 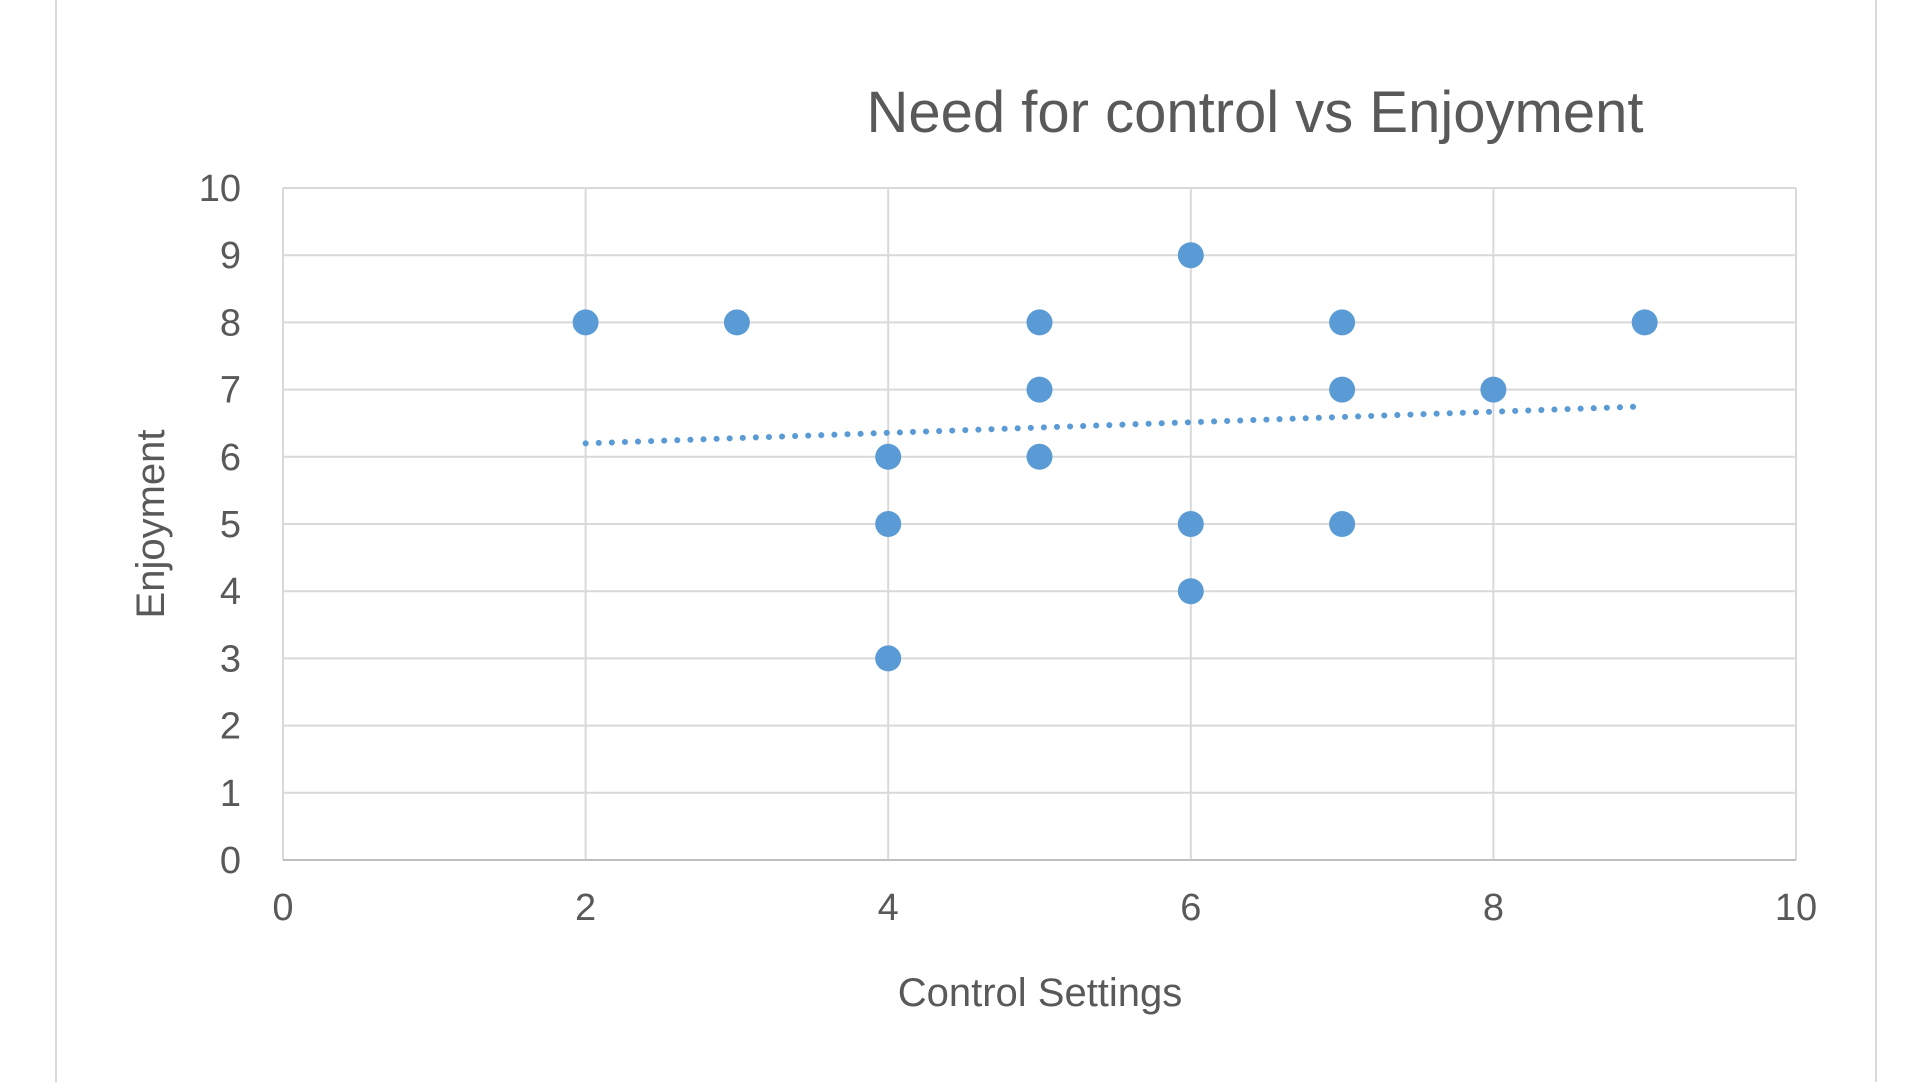 I want to click on y-tick-label: 4, so click(x=230, y=592).